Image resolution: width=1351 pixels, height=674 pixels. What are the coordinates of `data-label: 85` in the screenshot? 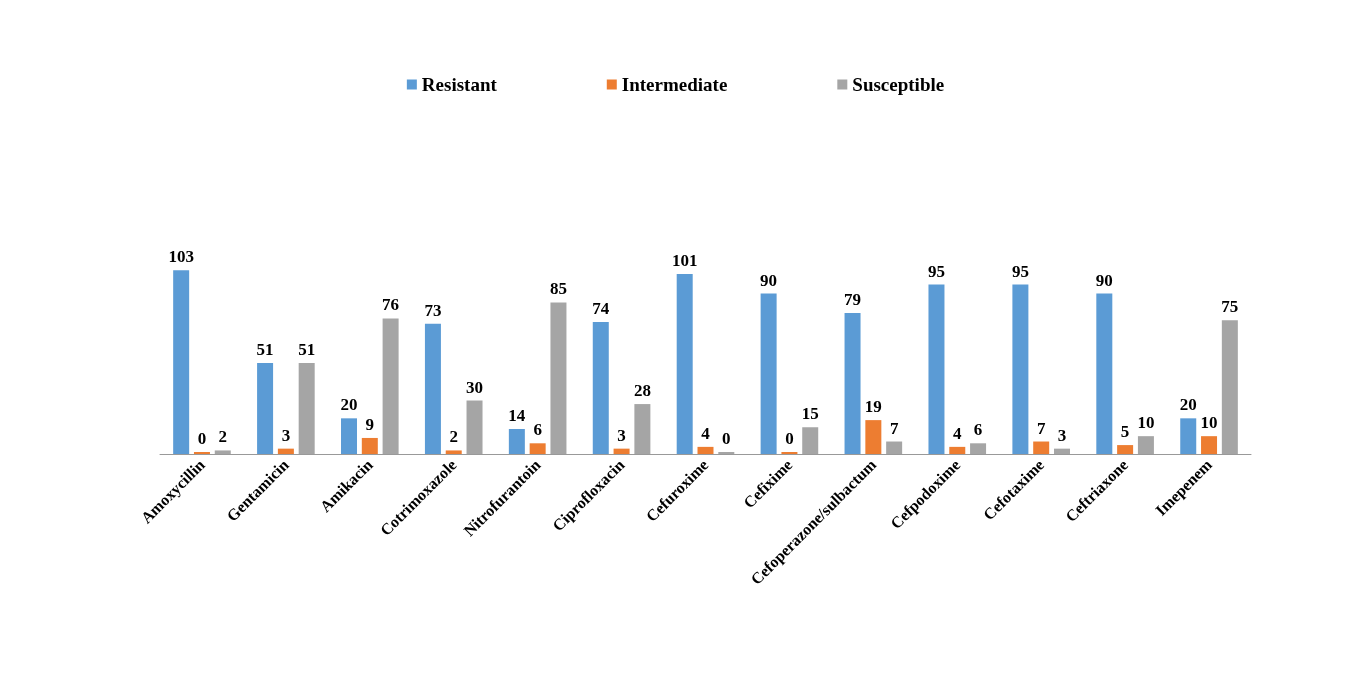 It's located at (558, 289).